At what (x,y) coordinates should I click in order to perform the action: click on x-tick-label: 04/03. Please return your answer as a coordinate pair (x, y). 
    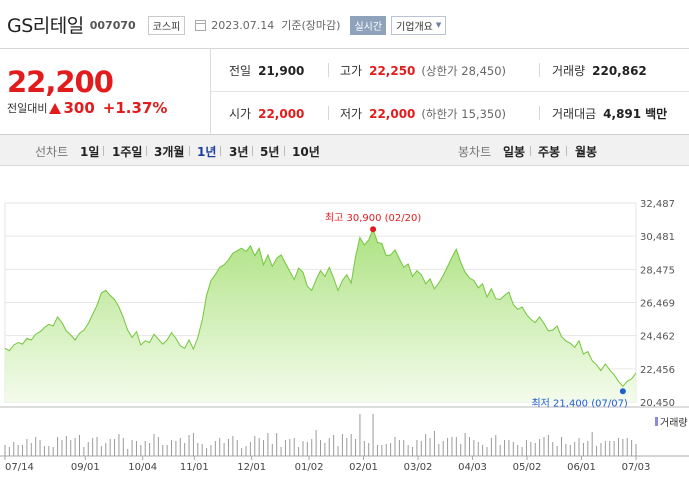
    Looking at the image, I should click on (472, 467).